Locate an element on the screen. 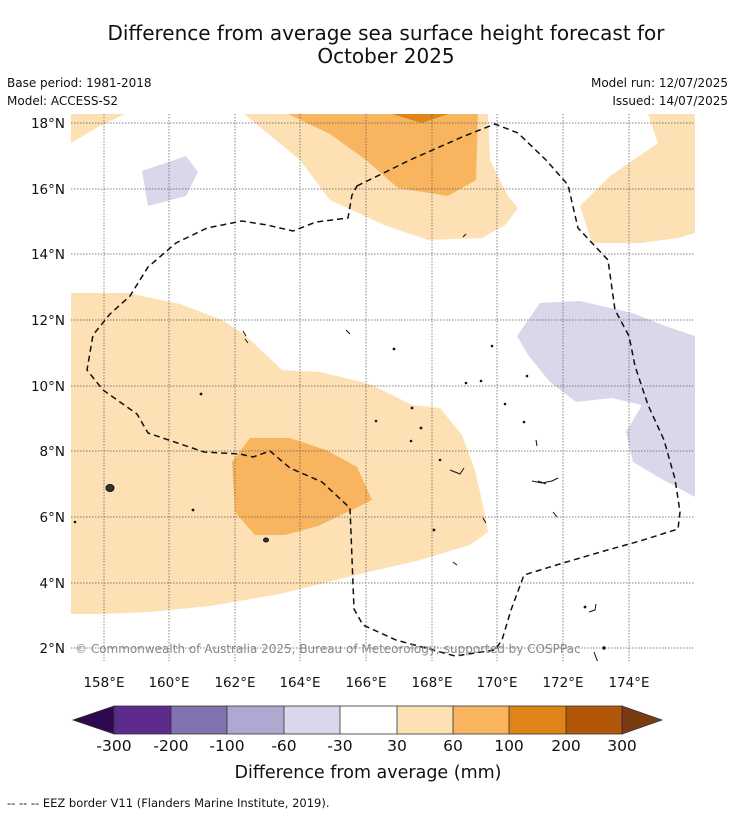  lon-tick-158: 158°E is located at coordinates (103, 683).